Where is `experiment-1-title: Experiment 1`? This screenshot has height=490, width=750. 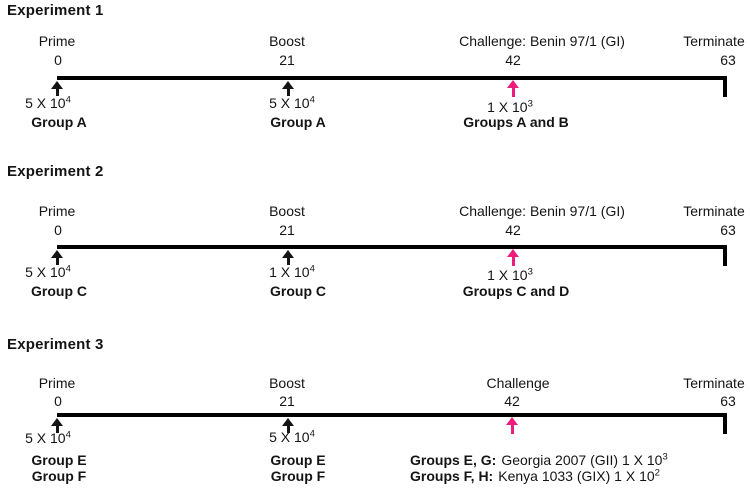
experiment-1-title: Experiment 1 is located at coordinates (55, 10).